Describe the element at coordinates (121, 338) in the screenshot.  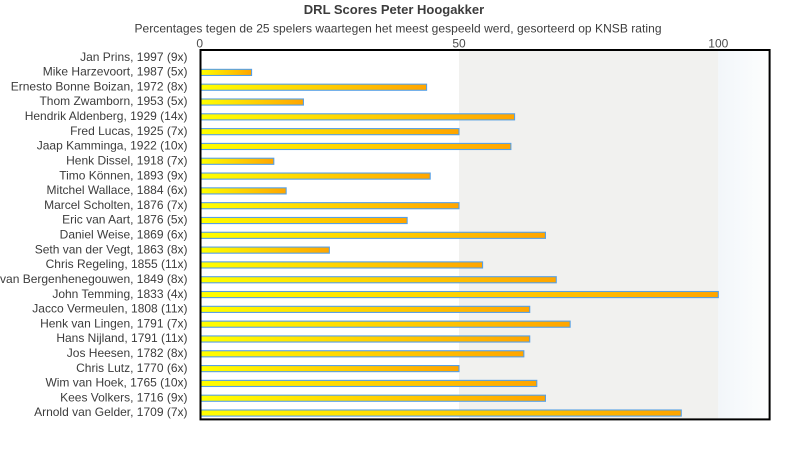
I see `svg-text: Hans Nijland, 1791 (11x)` at that location.